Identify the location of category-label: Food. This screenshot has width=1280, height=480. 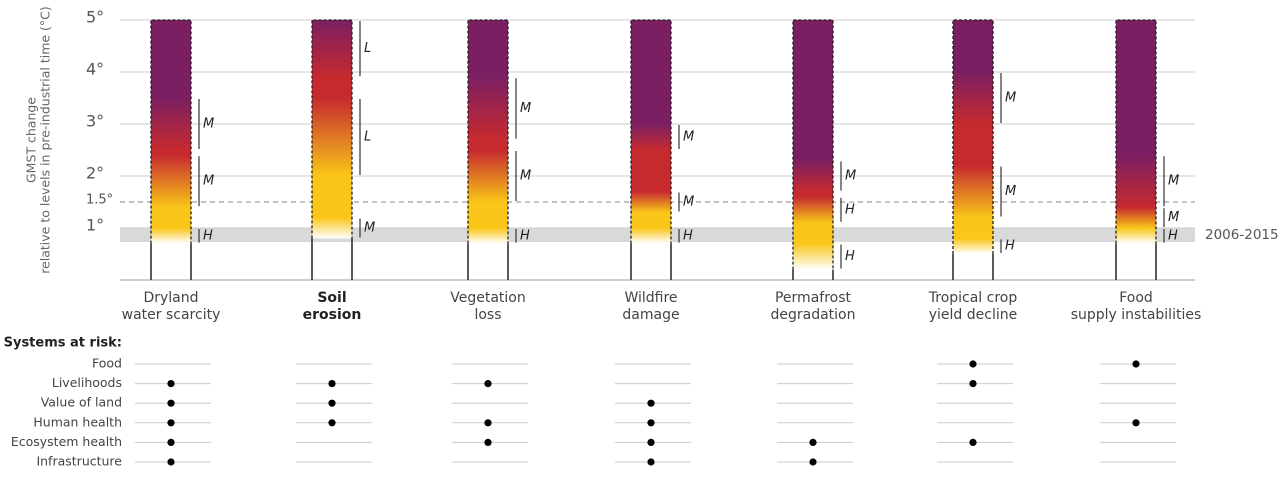
(1136, 298).